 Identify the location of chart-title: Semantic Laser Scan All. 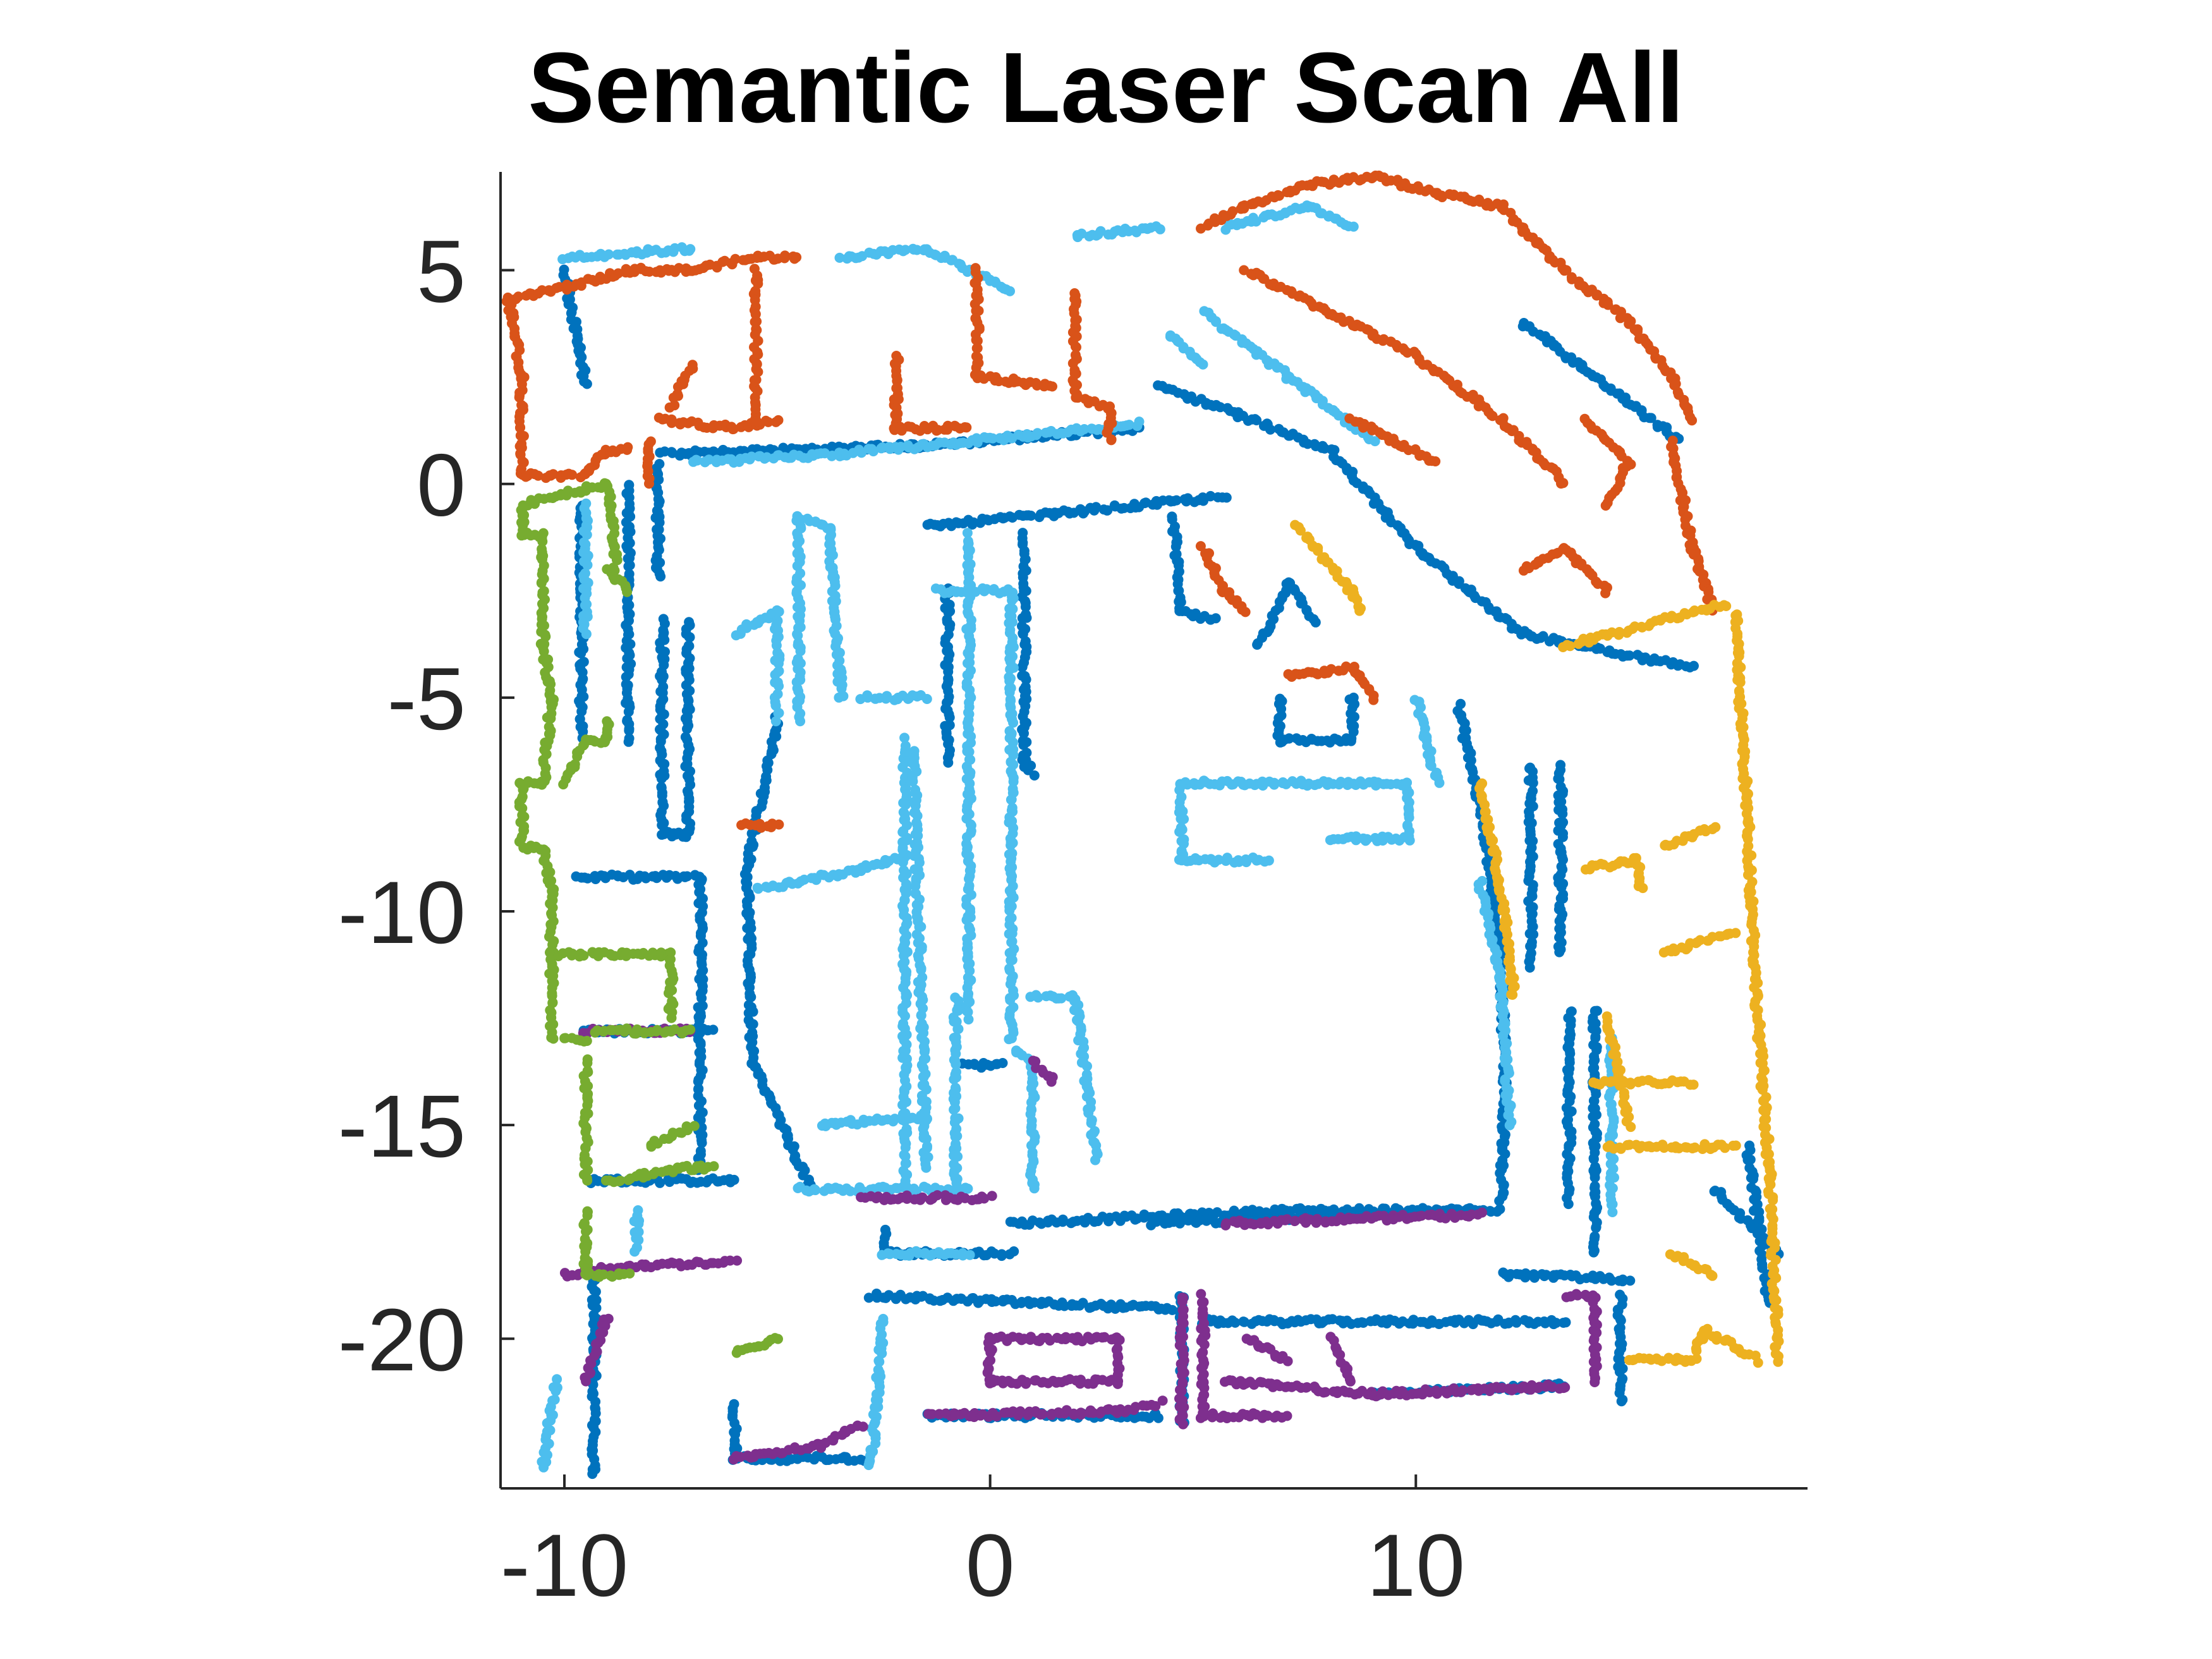
(1106, 87).